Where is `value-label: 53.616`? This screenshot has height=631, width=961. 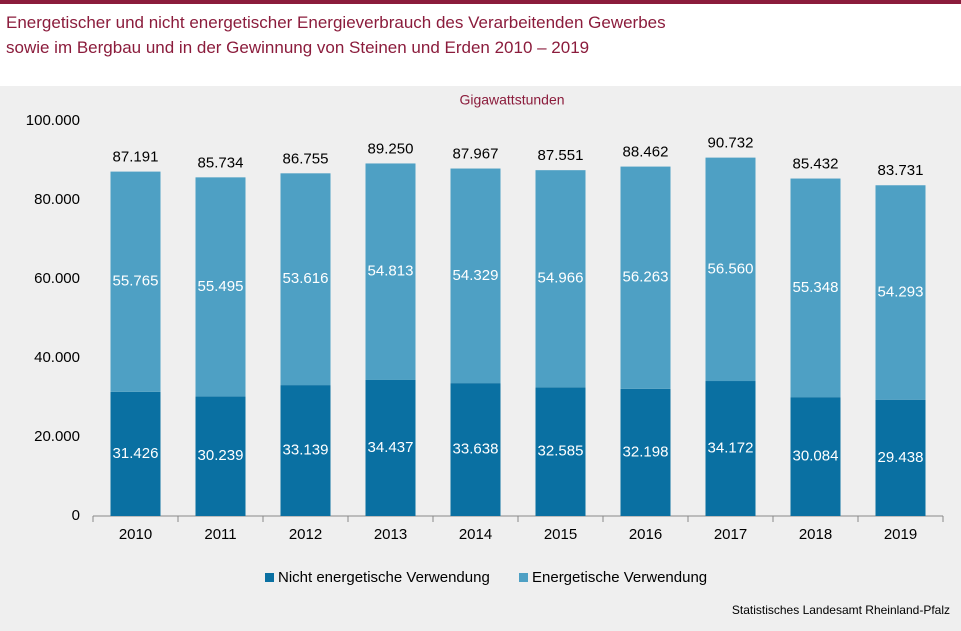 value-label: 53.616 is located at coordinates (306, 278).